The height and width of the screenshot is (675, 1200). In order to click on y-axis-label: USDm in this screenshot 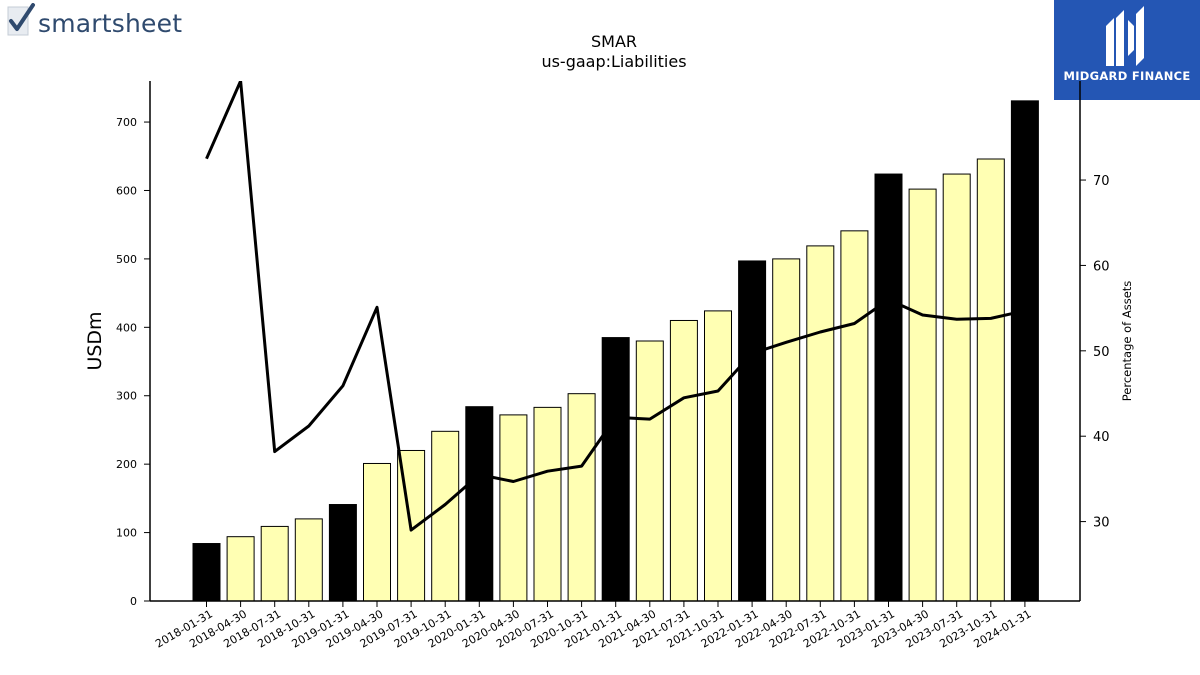, I will do `click(95, 340)`.